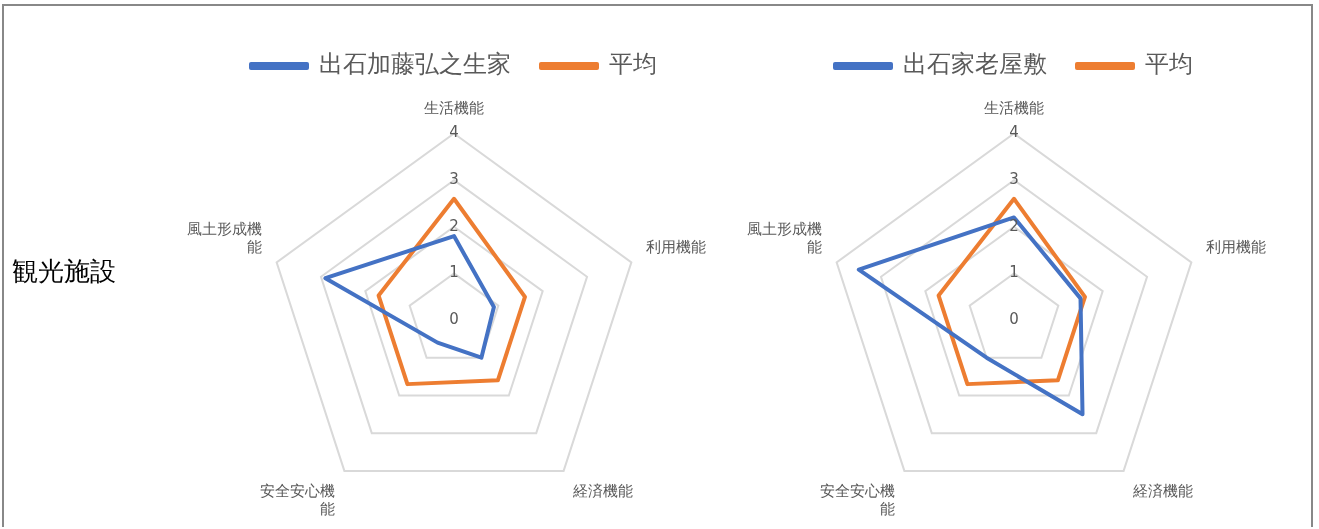 The image size is (1319, 529). What do you see at coordinates (975, 64) in the screenshot?
I see `legend-label: 出石家老屋敷` at bounding box center [975, 64].